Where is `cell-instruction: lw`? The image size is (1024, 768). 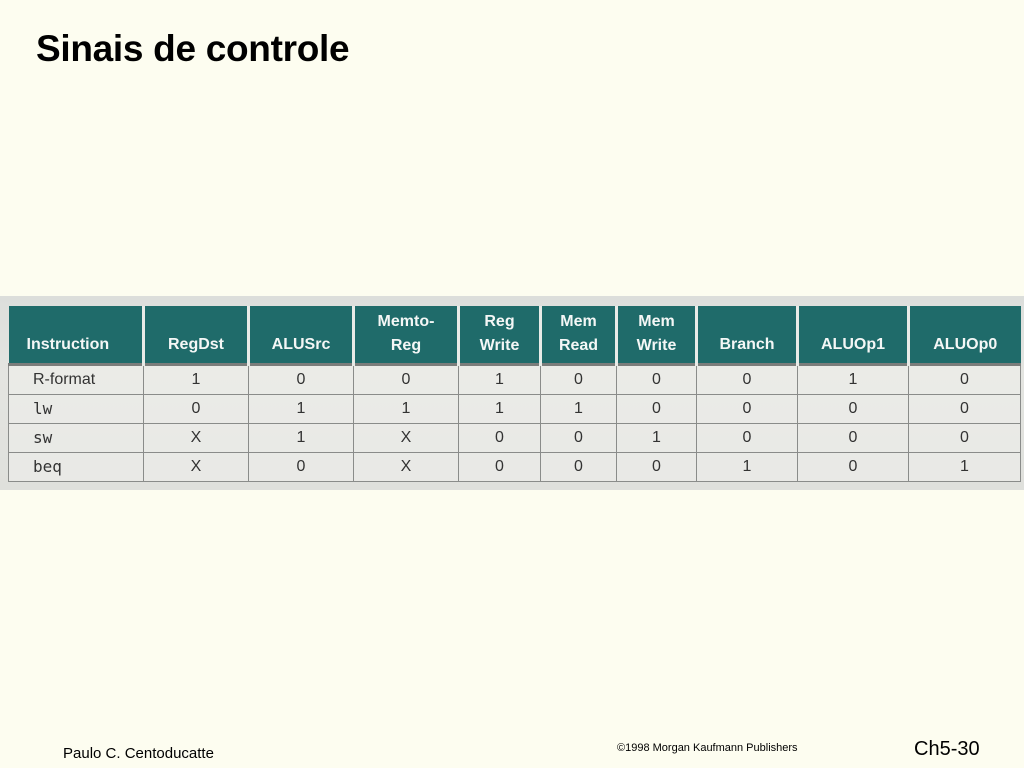
cell-instruction: lw is located at coordinates (76, 408).